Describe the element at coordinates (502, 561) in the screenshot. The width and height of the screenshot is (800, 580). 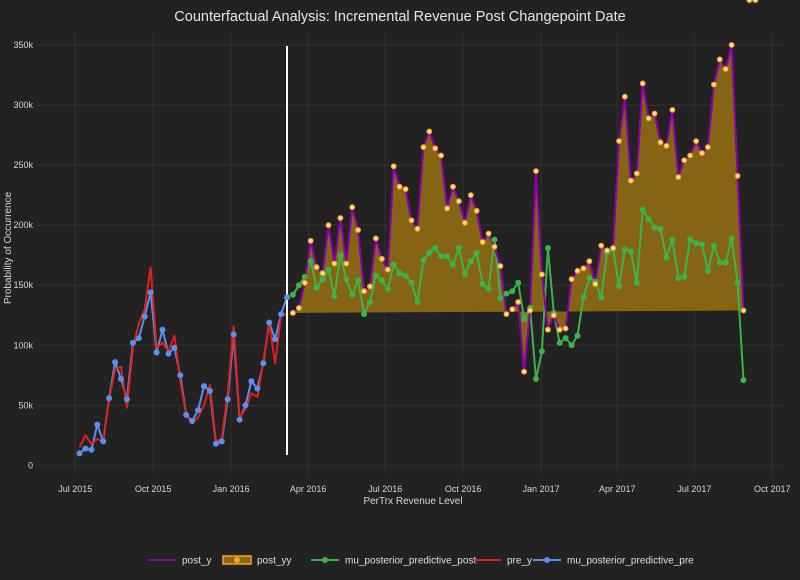
I see `legend-item-pre-y: pre_y` at that location.